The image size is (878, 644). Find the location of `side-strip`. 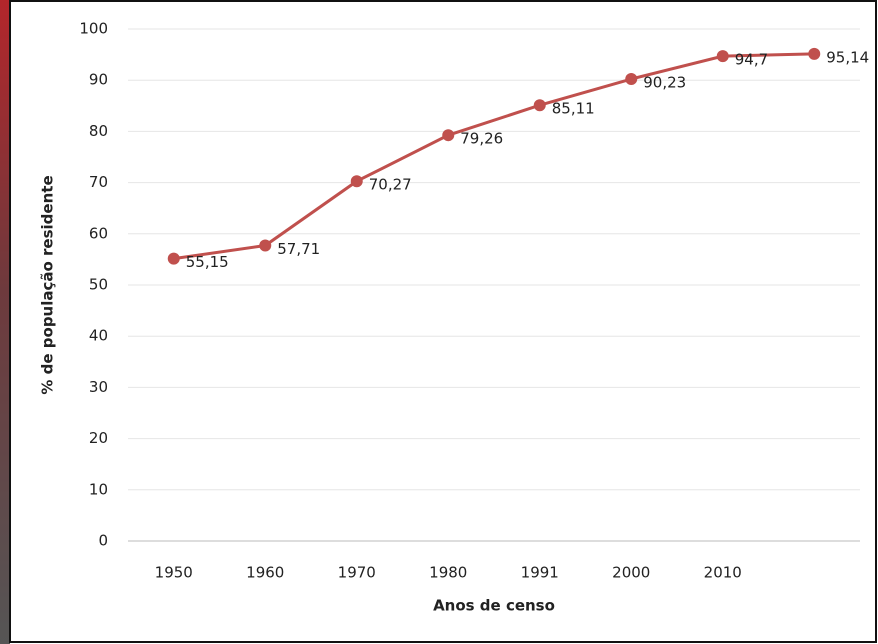

side-strip is located at coordinates (5, 322).